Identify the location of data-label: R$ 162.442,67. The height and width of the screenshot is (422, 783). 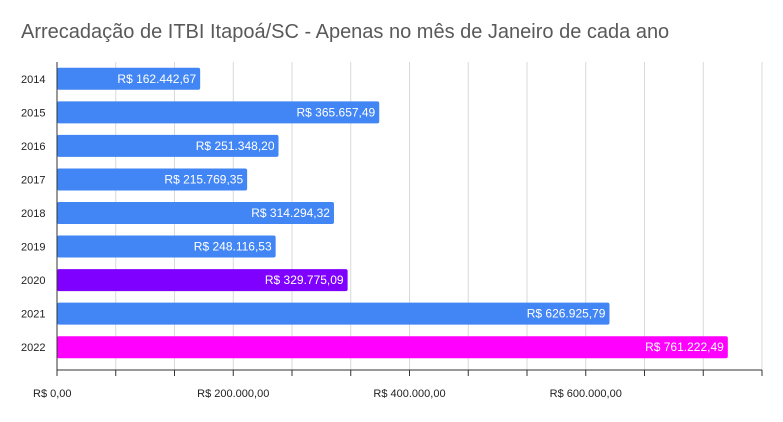
(156, 79).